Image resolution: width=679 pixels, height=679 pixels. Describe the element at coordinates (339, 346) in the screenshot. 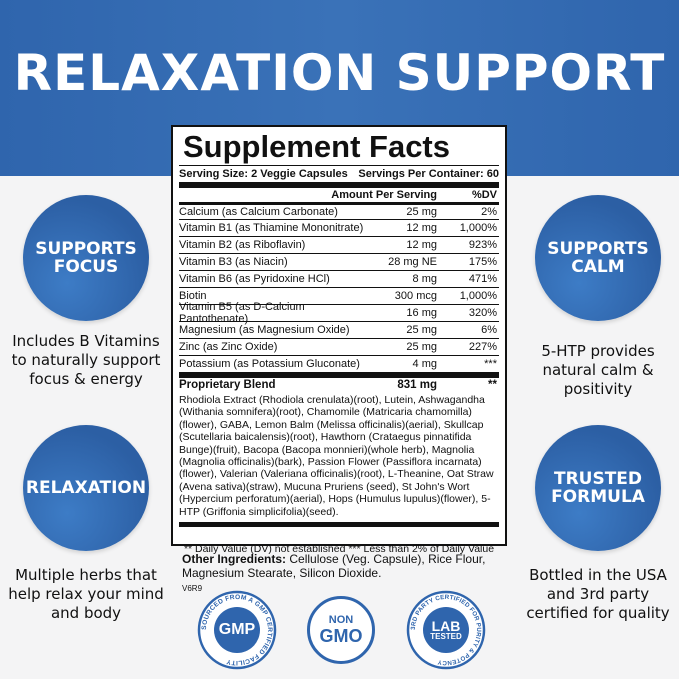

I see `nutrient-row: Zinc (as Zinc Oxide) 25 mg 227%` at that location.